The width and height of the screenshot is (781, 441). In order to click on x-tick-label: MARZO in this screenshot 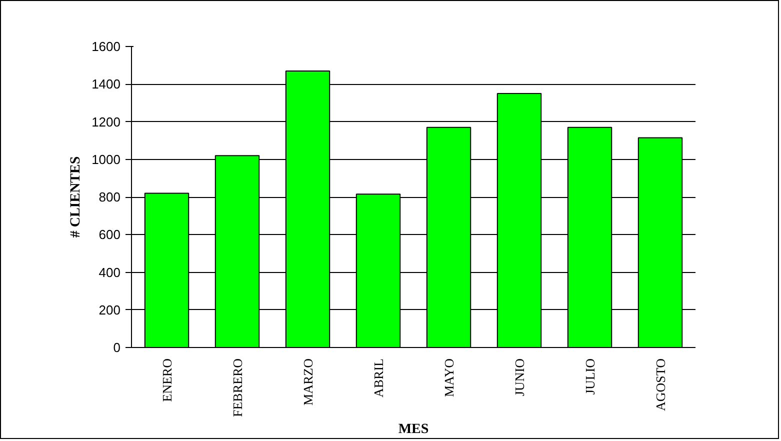, I will do `click(308, 382)`.